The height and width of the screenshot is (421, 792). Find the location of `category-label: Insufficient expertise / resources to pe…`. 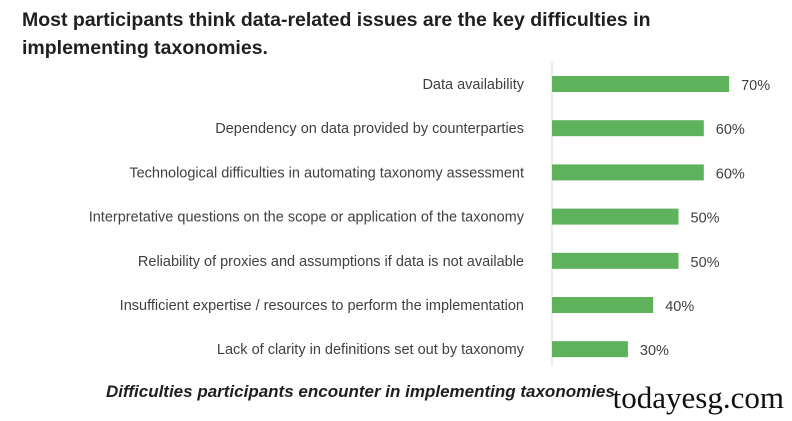

category-label: Insufficient expertise / resources to pe… is located at coordinates (322, 306).